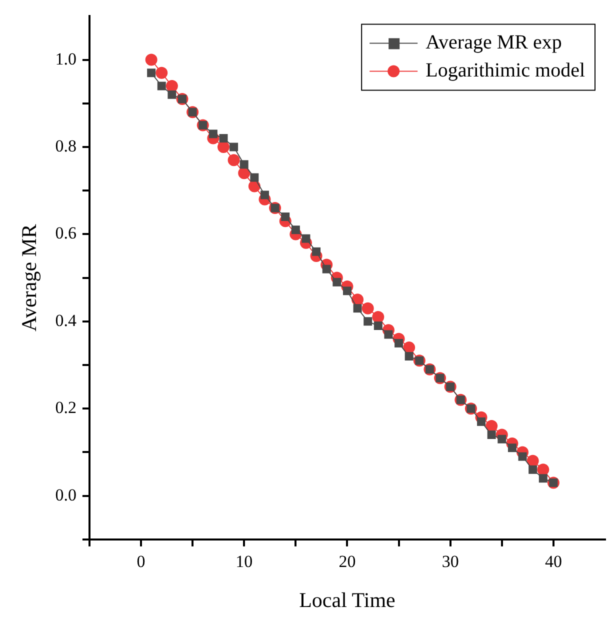  Describe the element at coordinates (506, 70) in the screenshot. I see `legend-label: Logarithimic model` at that location.